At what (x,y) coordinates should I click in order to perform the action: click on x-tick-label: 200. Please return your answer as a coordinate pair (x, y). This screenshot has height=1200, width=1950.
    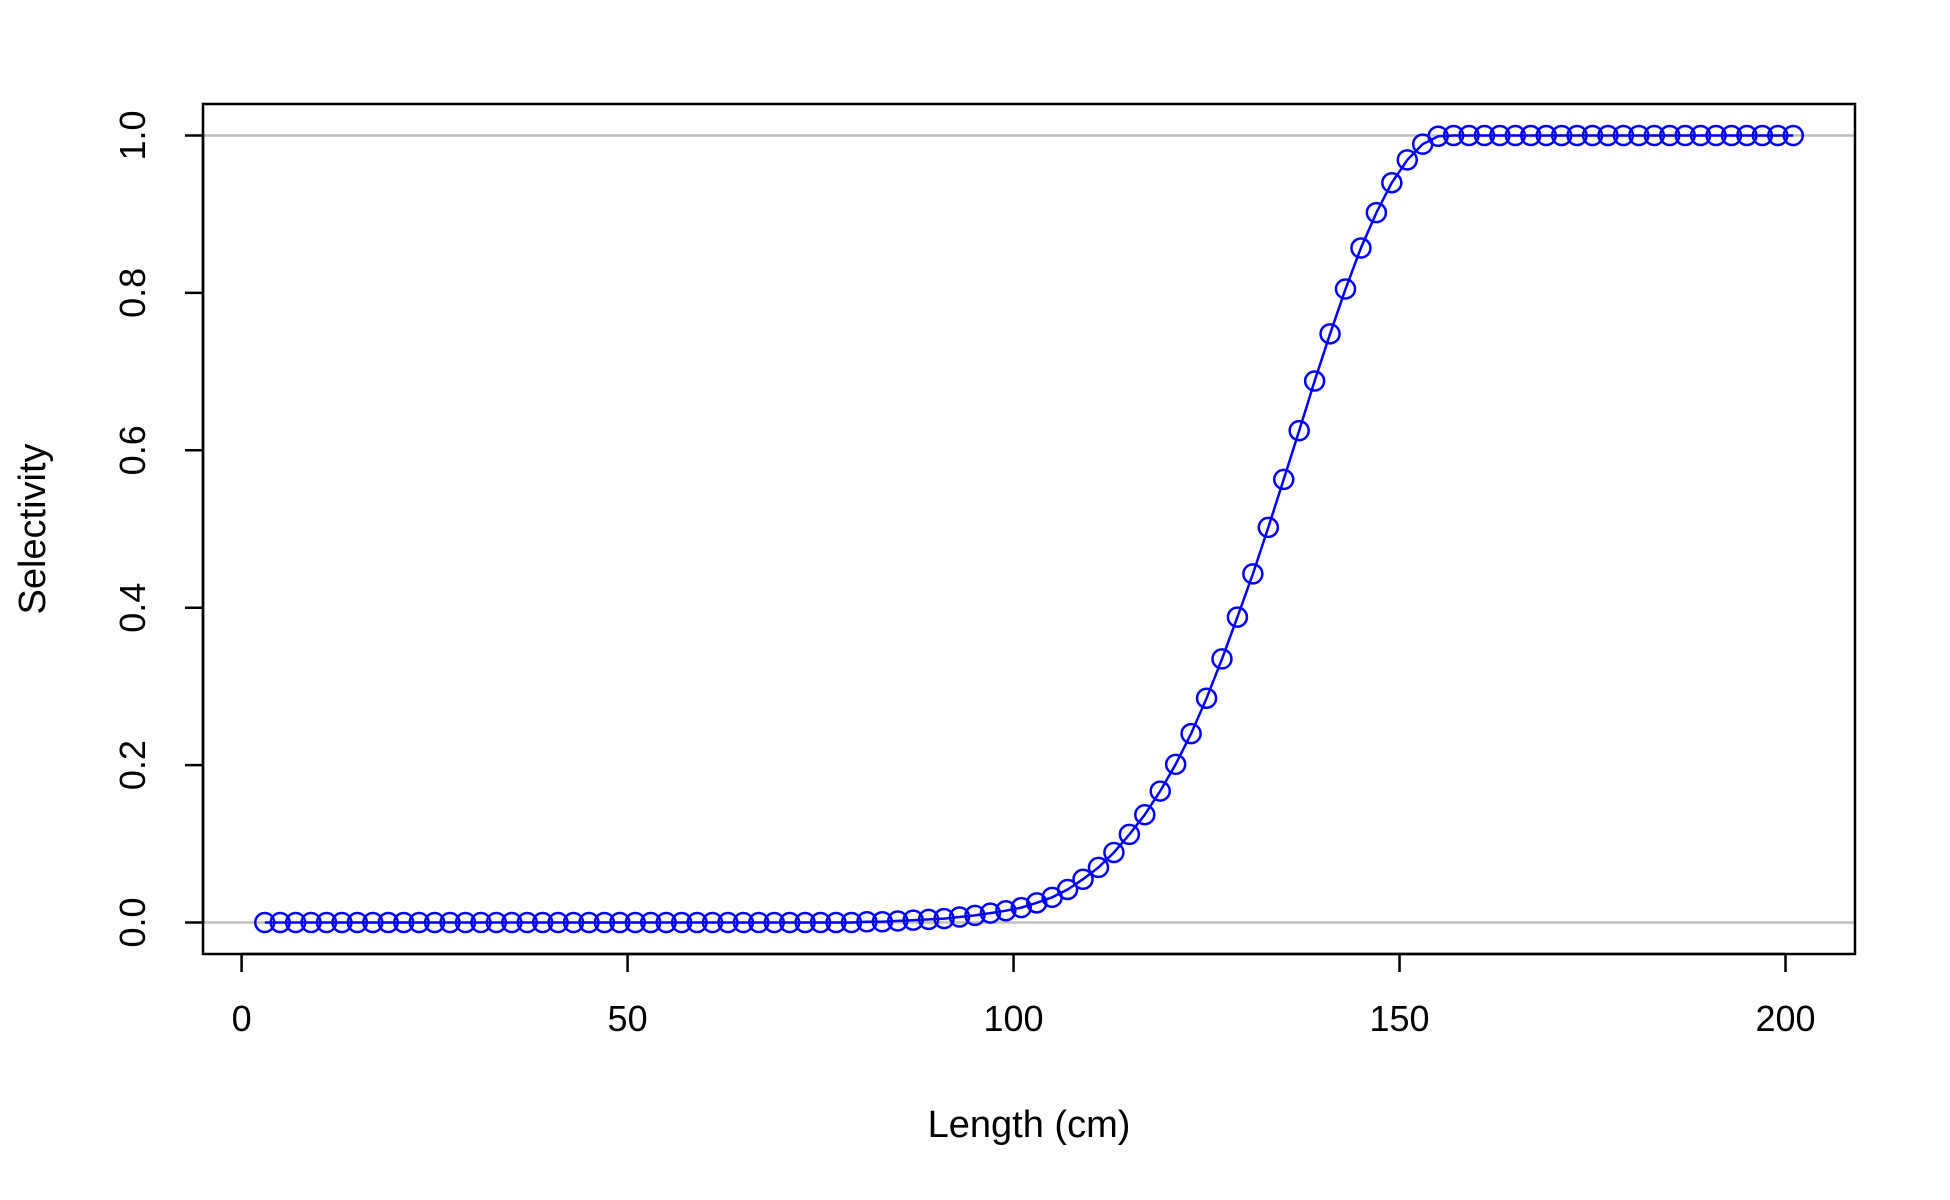
    Looking at the image, I should click on (1785, 1018).